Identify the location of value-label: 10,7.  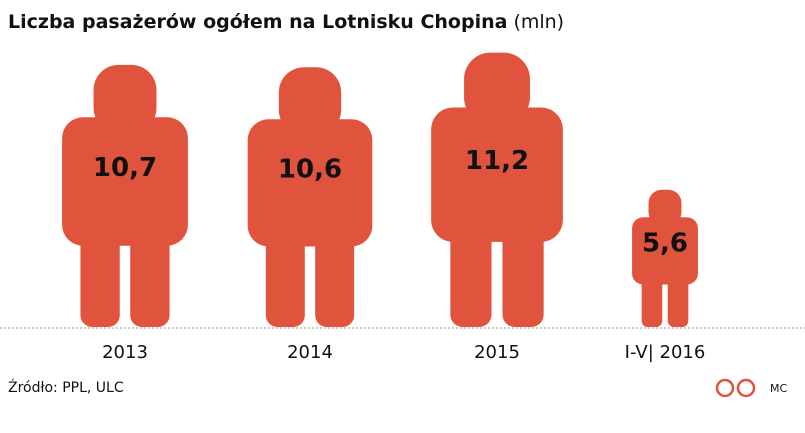
(125, 168).